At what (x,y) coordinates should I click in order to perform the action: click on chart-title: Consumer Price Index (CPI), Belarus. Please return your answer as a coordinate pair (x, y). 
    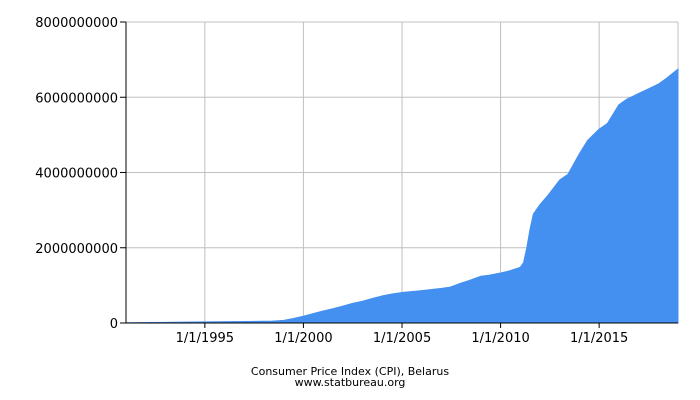
    Looking at the image, I should click on (350, 371).